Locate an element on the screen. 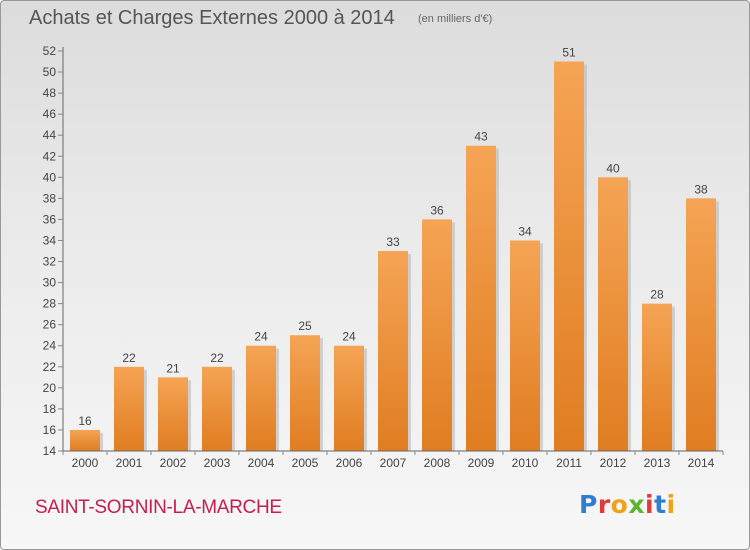 The image size is (750, 550). y-tick-label: 38 is located at coordinates (50, 198).